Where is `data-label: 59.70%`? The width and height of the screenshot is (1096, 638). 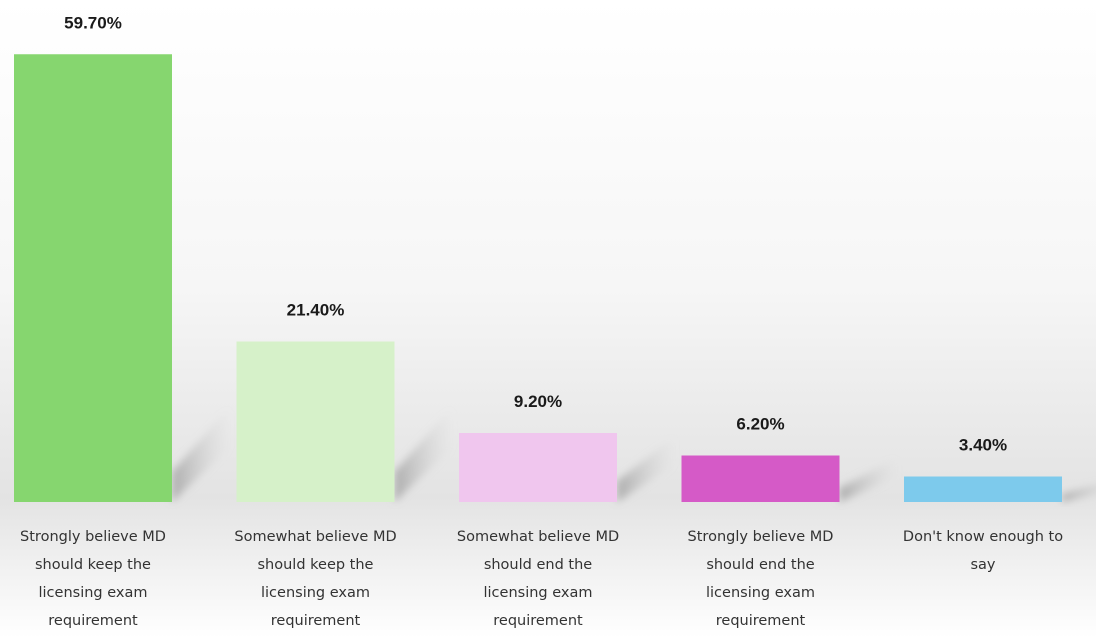 data-label: 59.70% is located at coordinates (93, 22).